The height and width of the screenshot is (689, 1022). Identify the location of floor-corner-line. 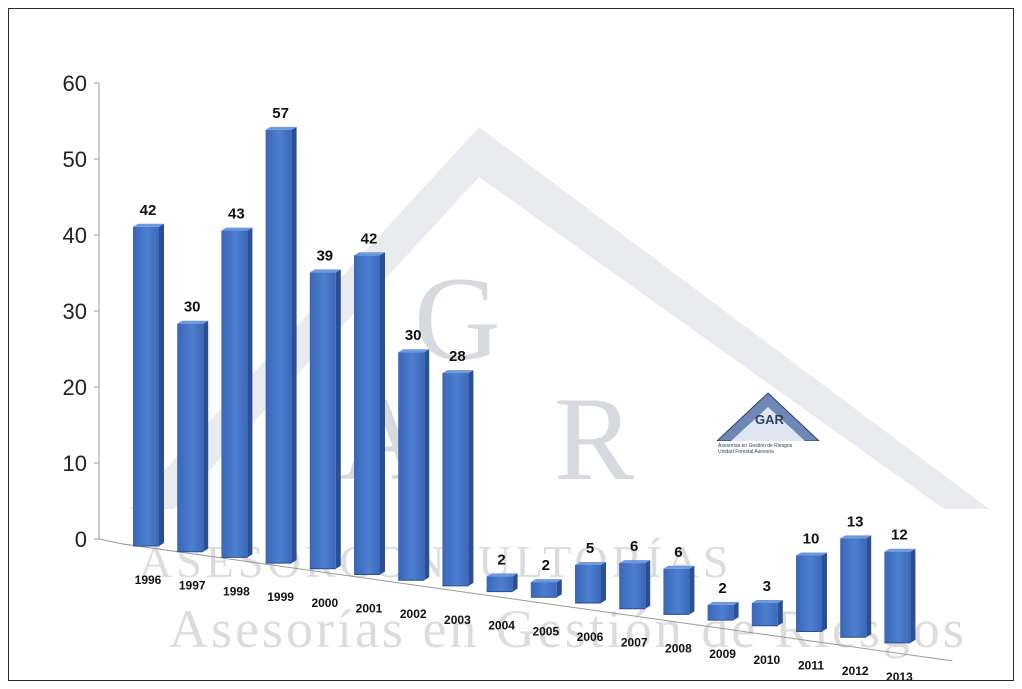
(111, 541).